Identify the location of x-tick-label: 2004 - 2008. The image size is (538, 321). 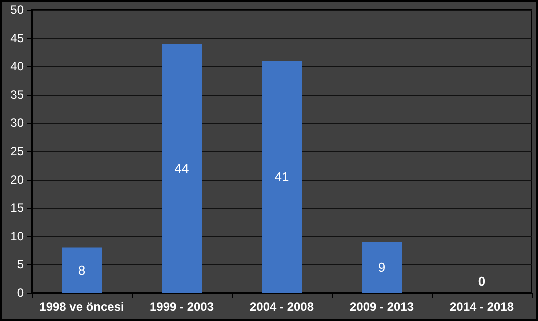
(282, 307).